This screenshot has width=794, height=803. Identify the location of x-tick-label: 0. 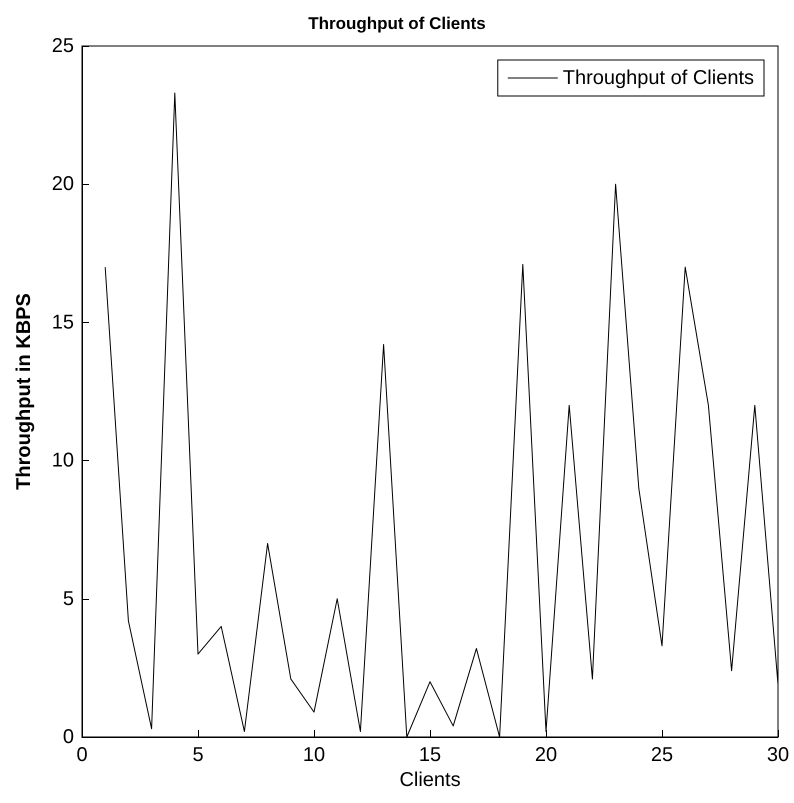
(82, 755).